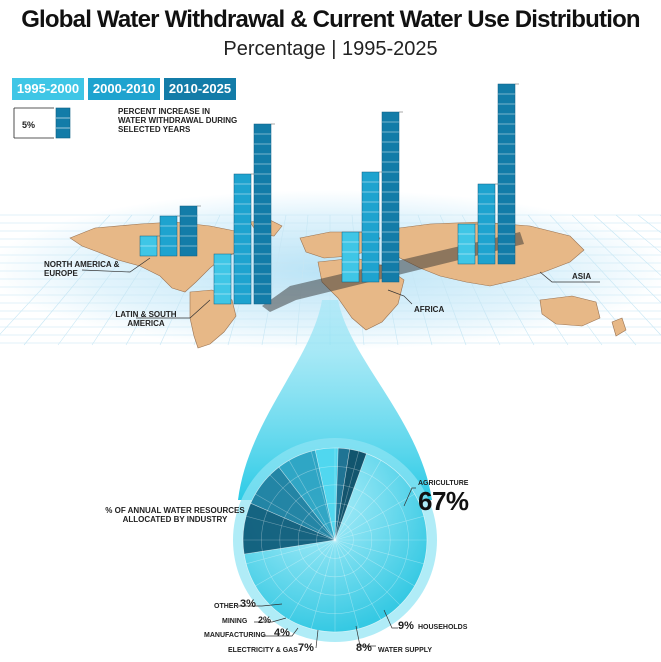 This screenshot has width=661, height=662. I want to click on latam-leader, so click(173, 309).